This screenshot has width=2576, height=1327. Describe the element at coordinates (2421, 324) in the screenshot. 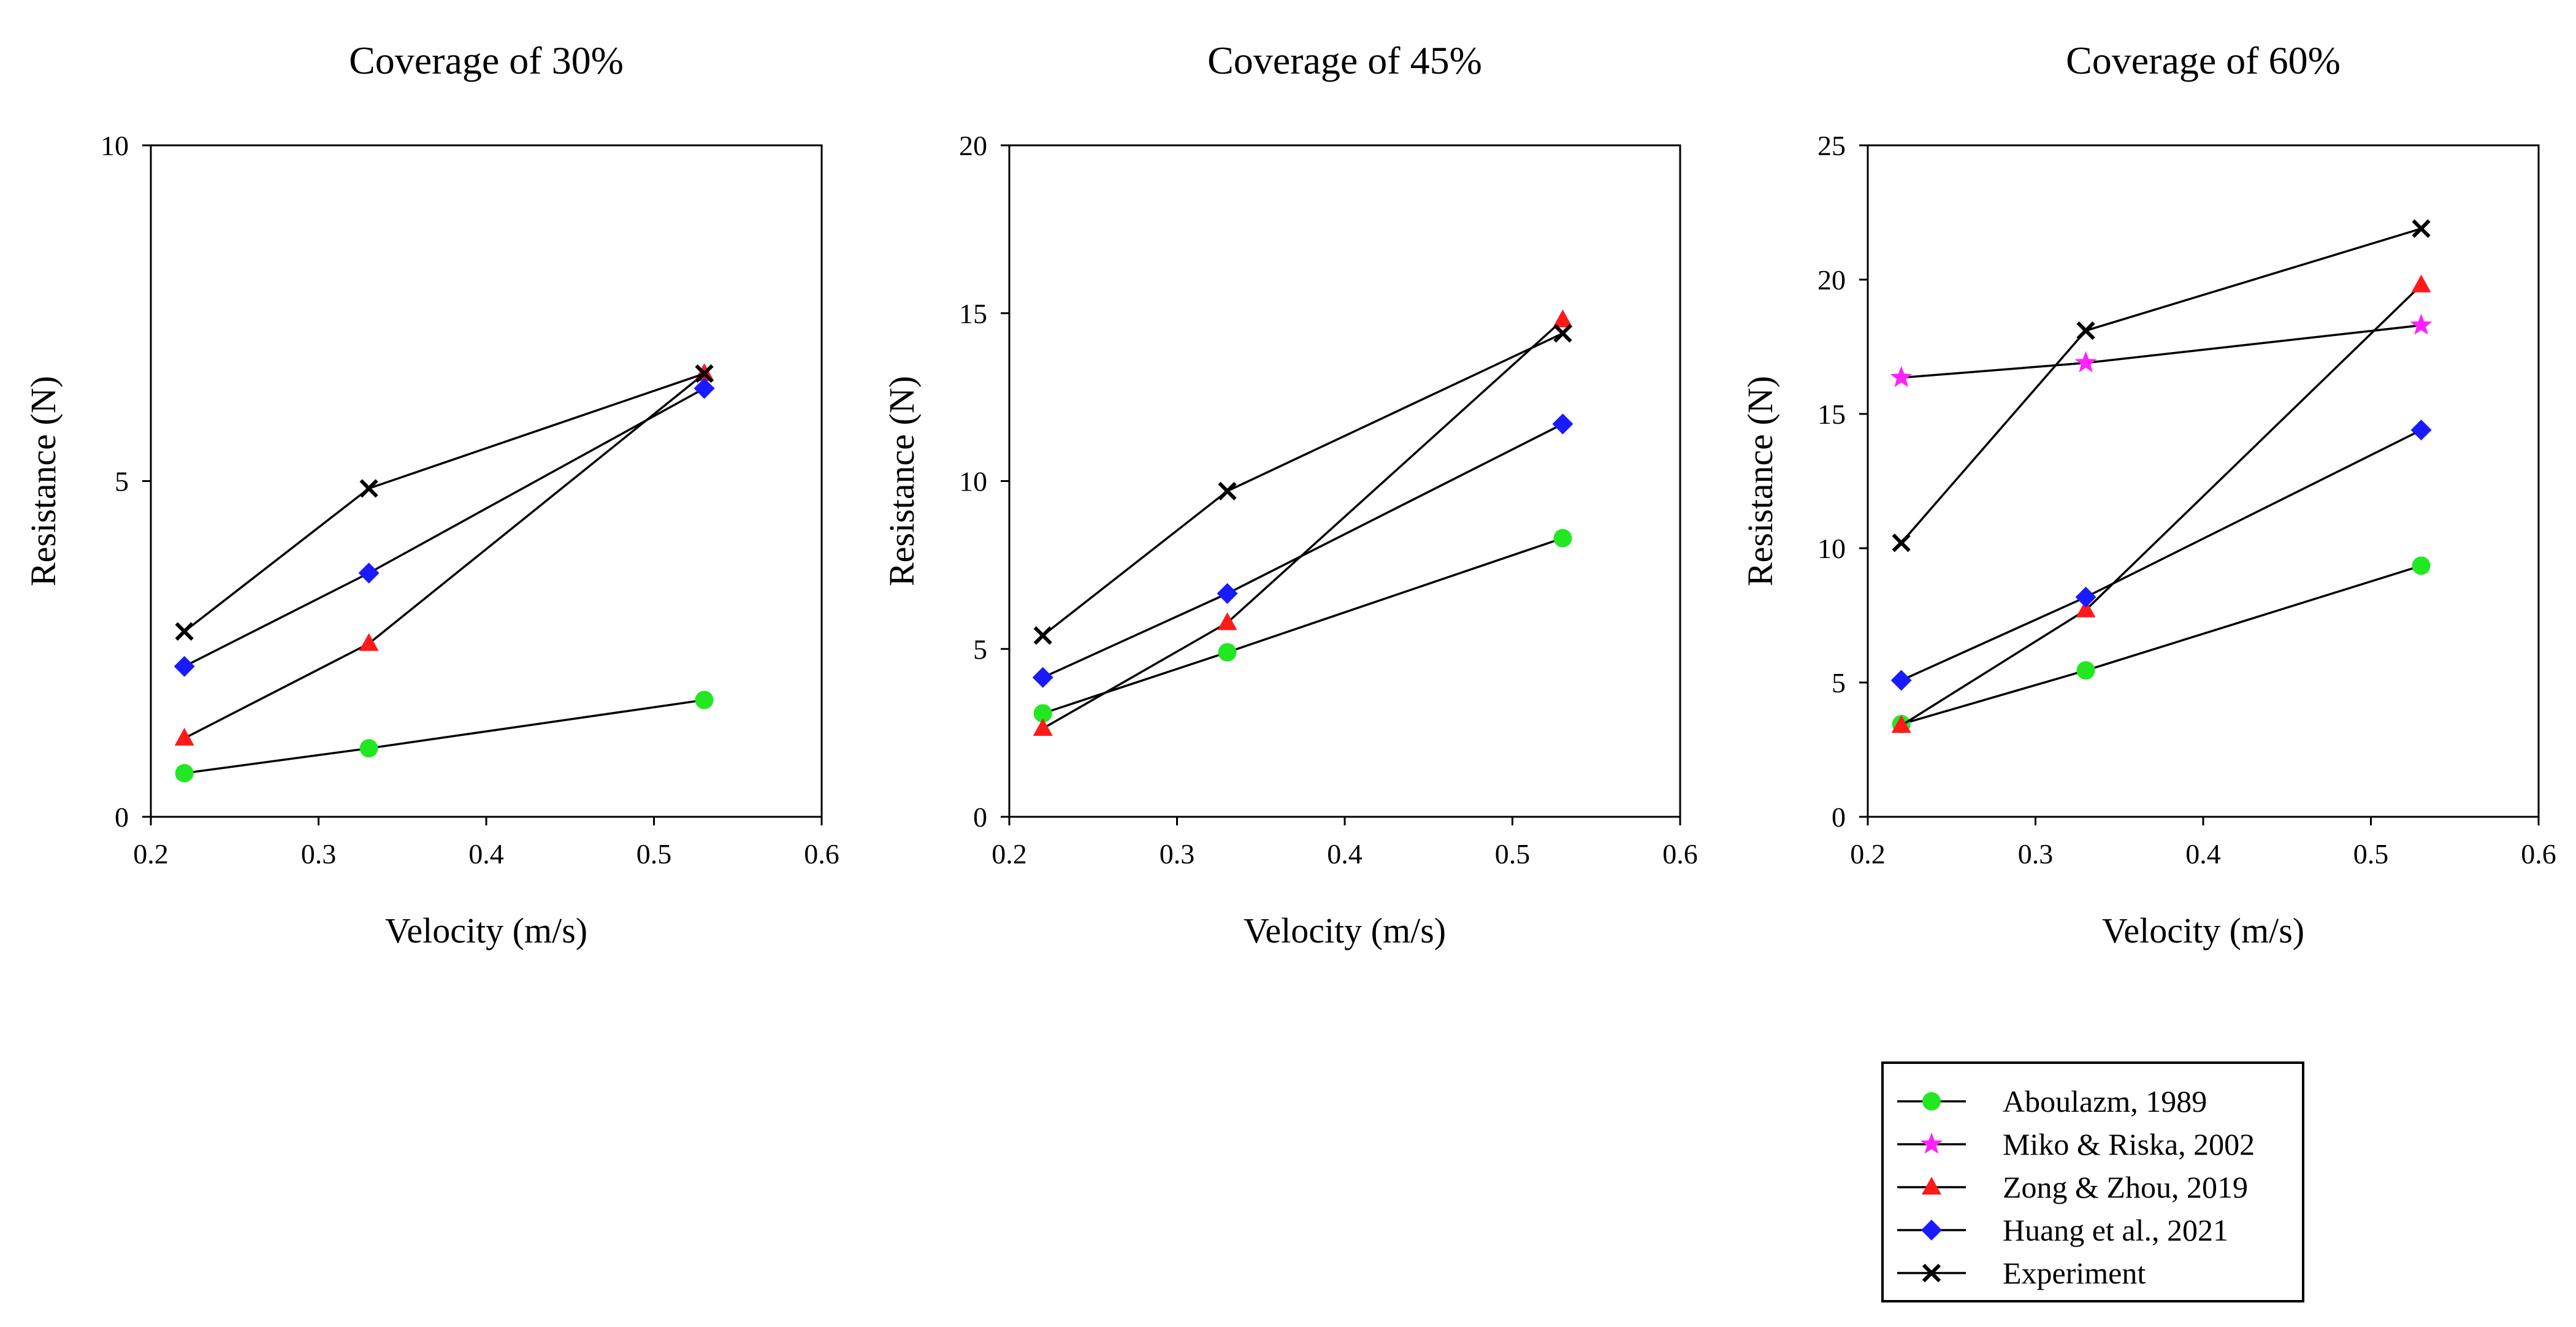

I see `data-point-star` at that location.